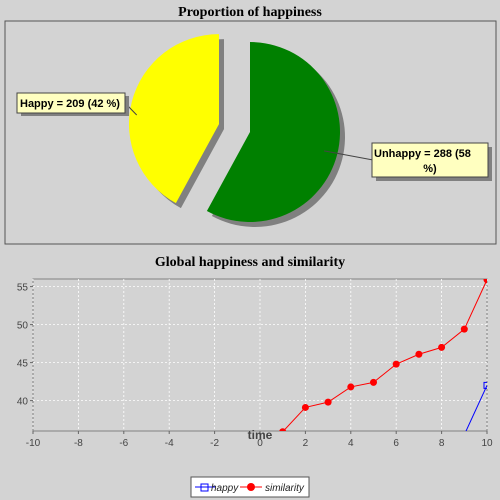 The width and height of the screenshot is (500, 500). I want to click on x-axis-label: time, so click(260, 435).